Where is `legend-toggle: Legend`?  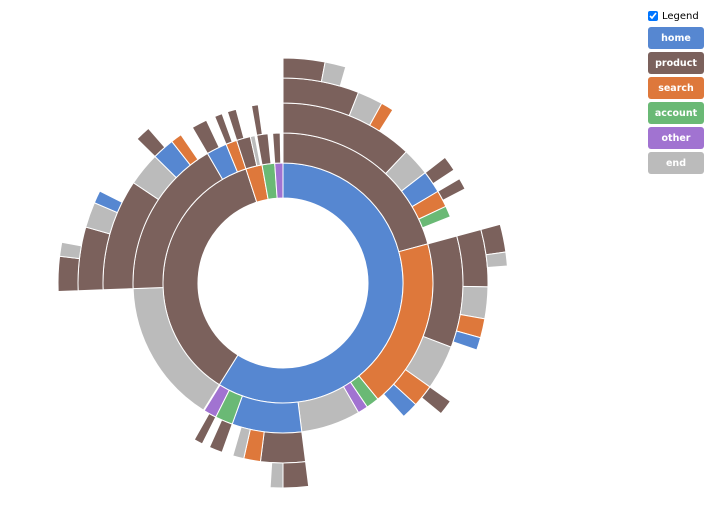
legend-toggle: Legend is located at coordinates (677, 16).